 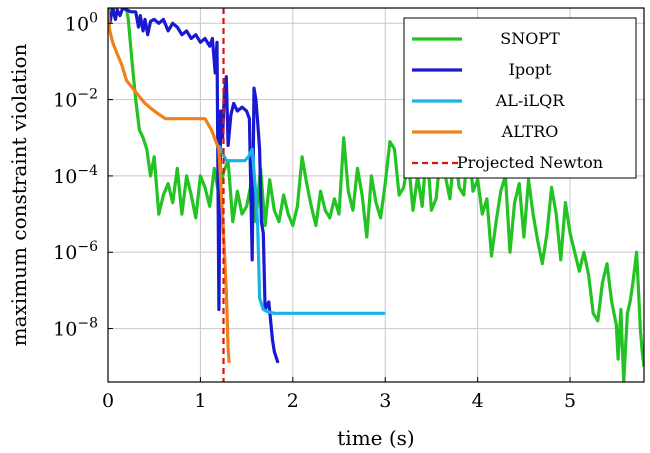 I want to click on y-tick-exponent: −2, so click(x=87, y=95).